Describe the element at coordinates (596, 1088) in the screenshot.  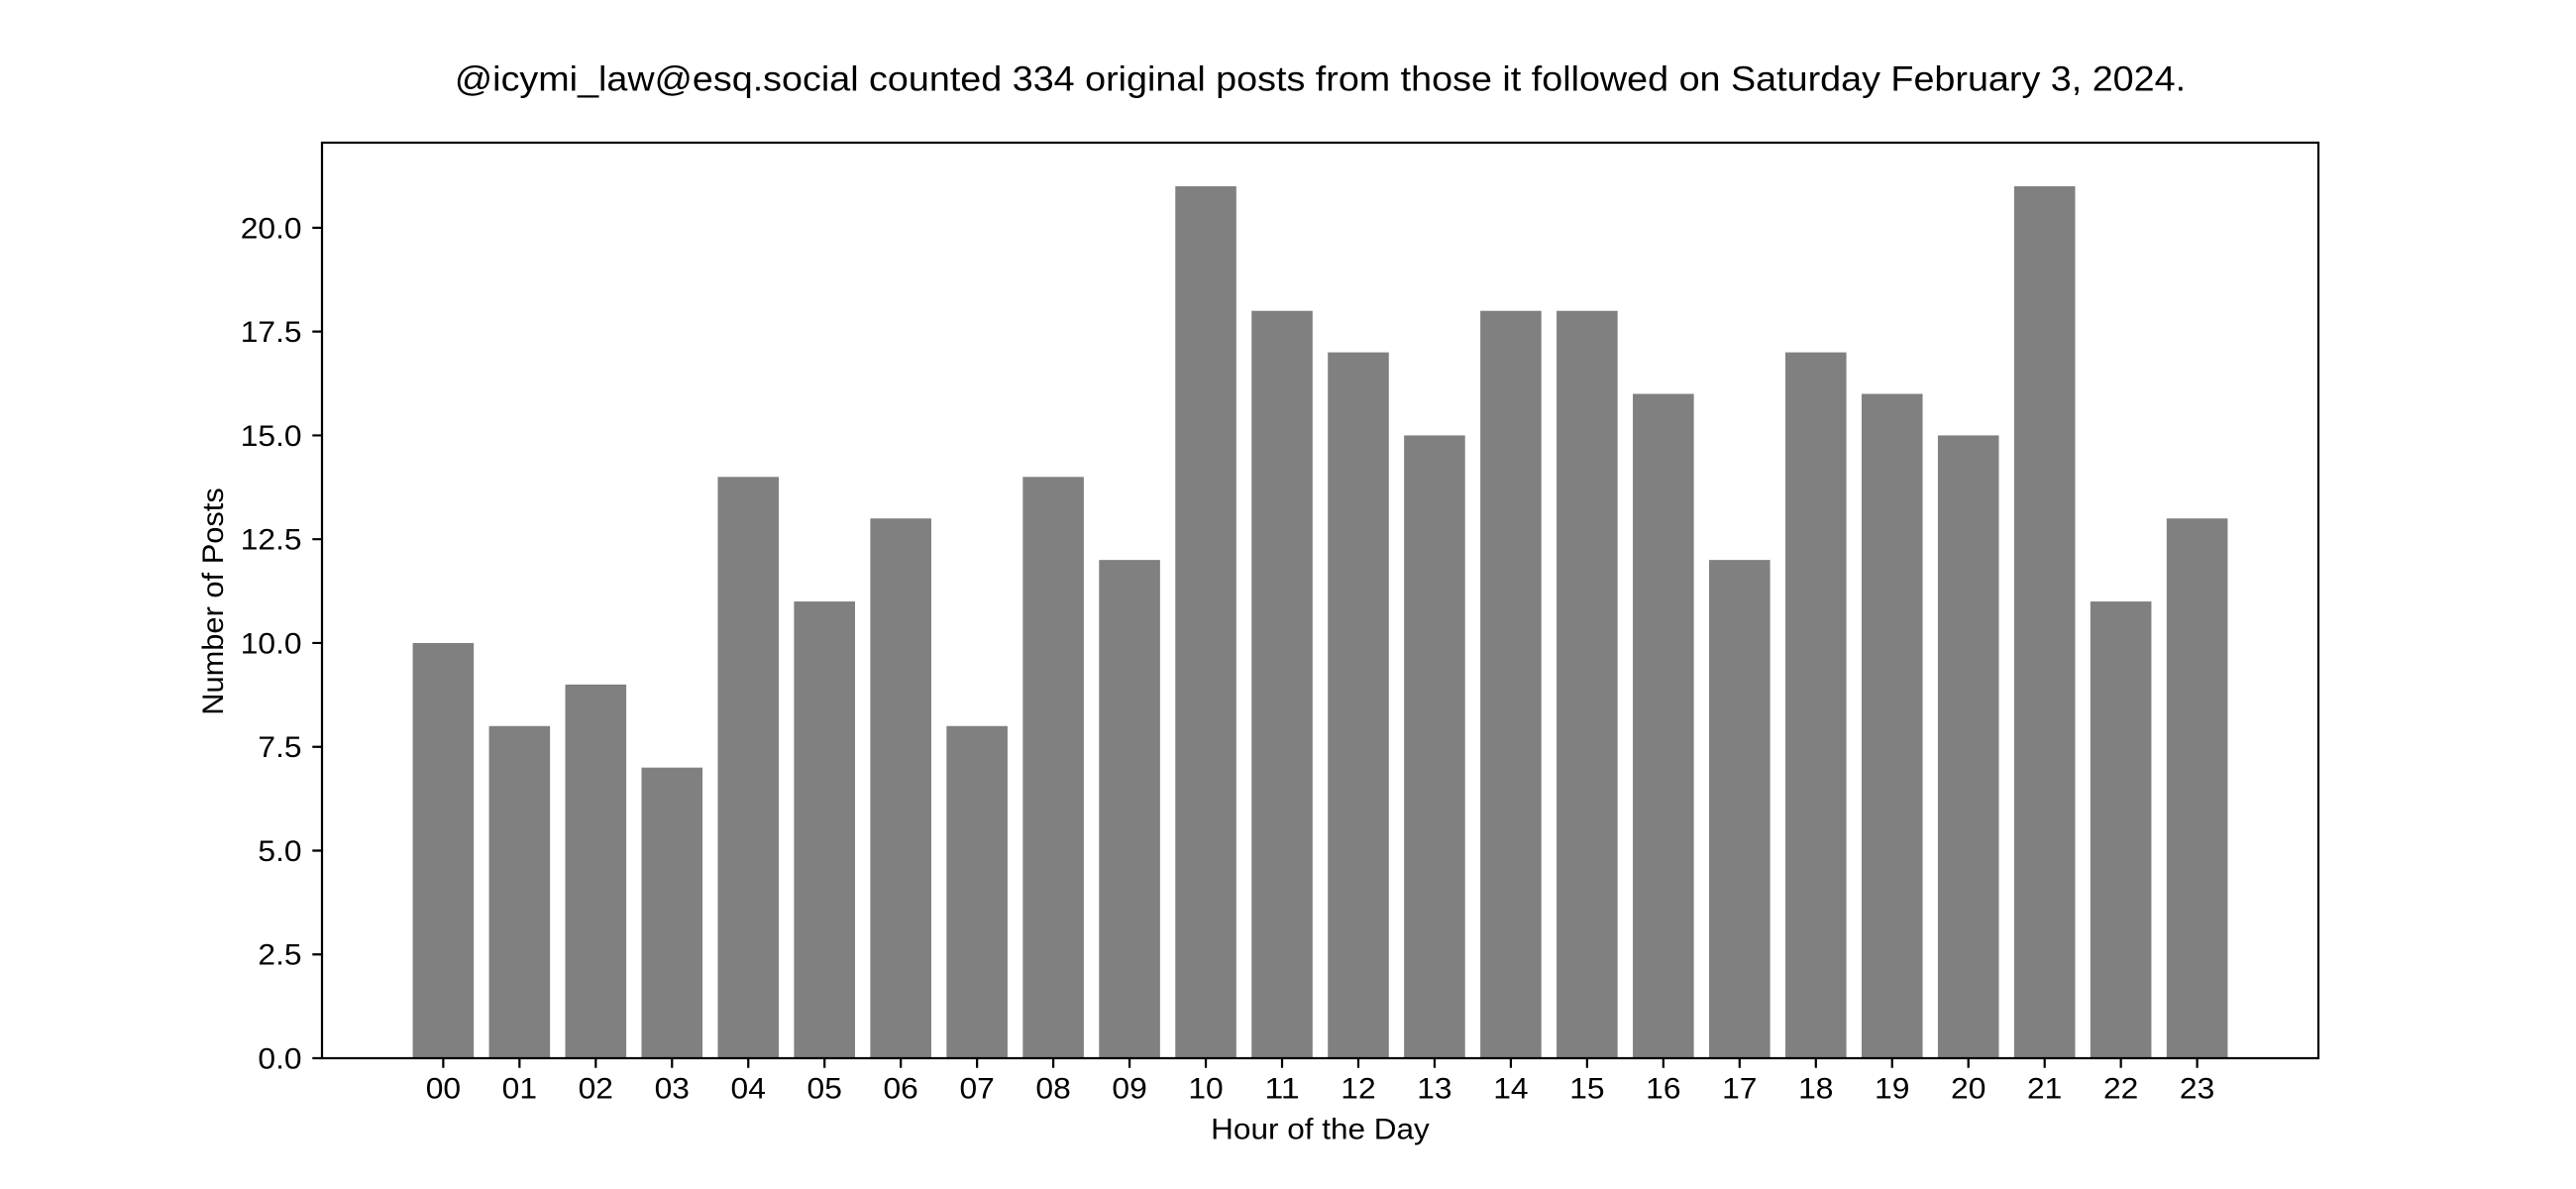
I see `svg-text: 02` at that location.